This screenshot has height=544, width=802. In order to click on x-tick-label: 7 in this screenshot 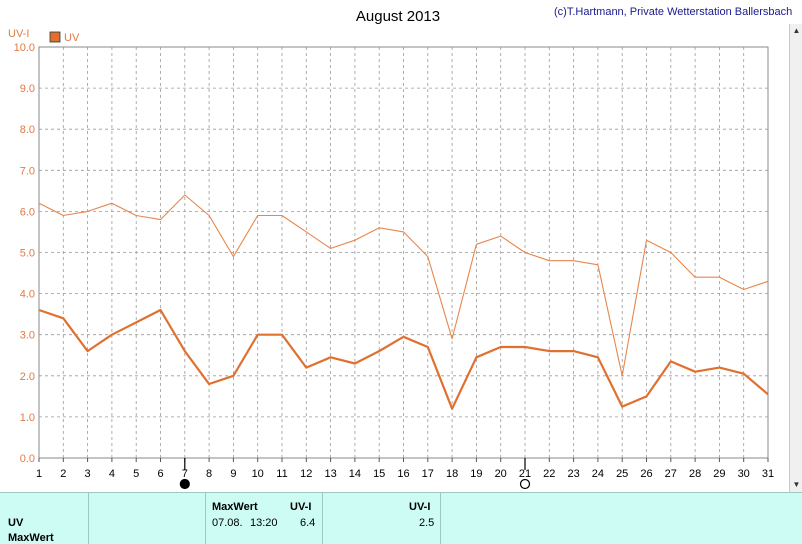, I will do `click(185, 474)`.